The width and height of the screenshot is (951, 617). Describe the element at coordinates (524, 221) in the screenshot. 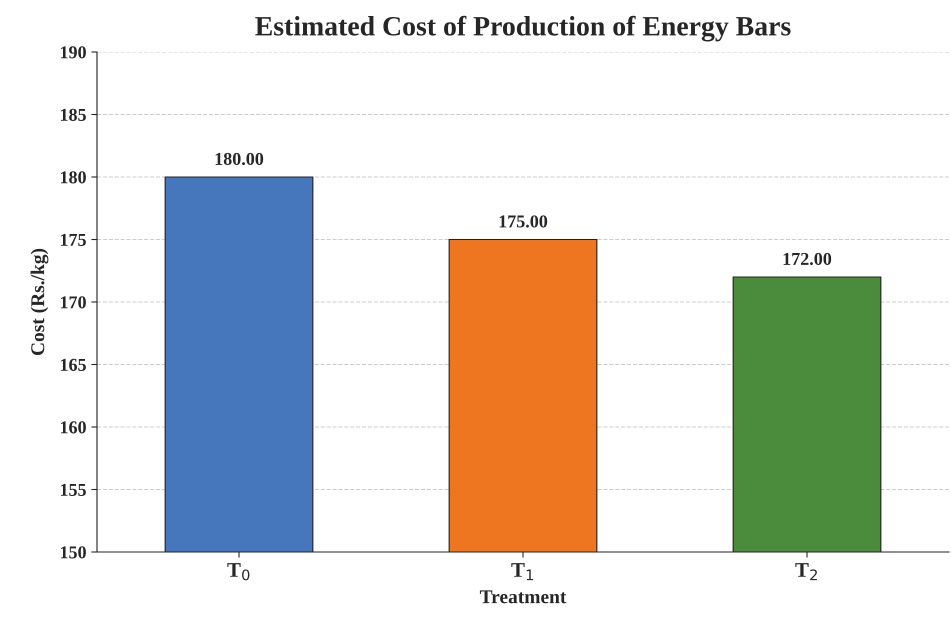

I see `data-label: 175.00` at that location.